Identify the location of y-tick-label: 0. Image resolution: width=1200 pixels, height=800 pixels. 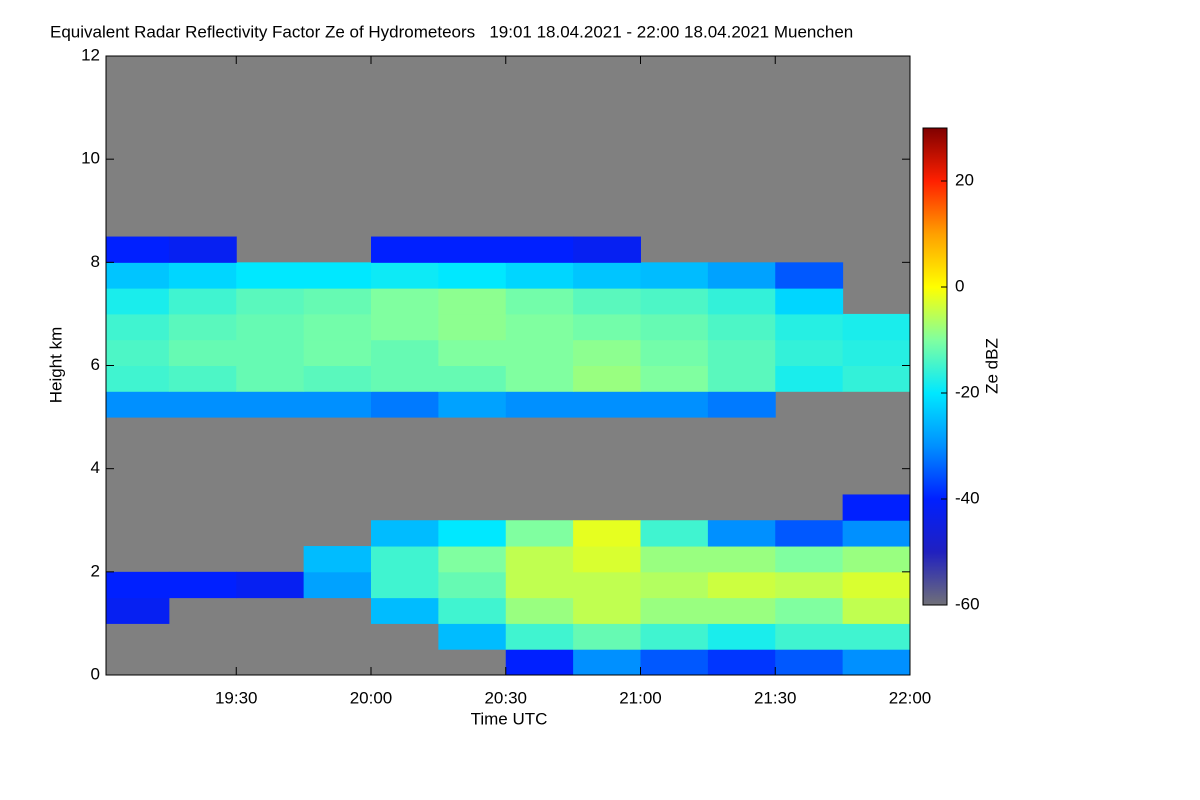
(95, 673).